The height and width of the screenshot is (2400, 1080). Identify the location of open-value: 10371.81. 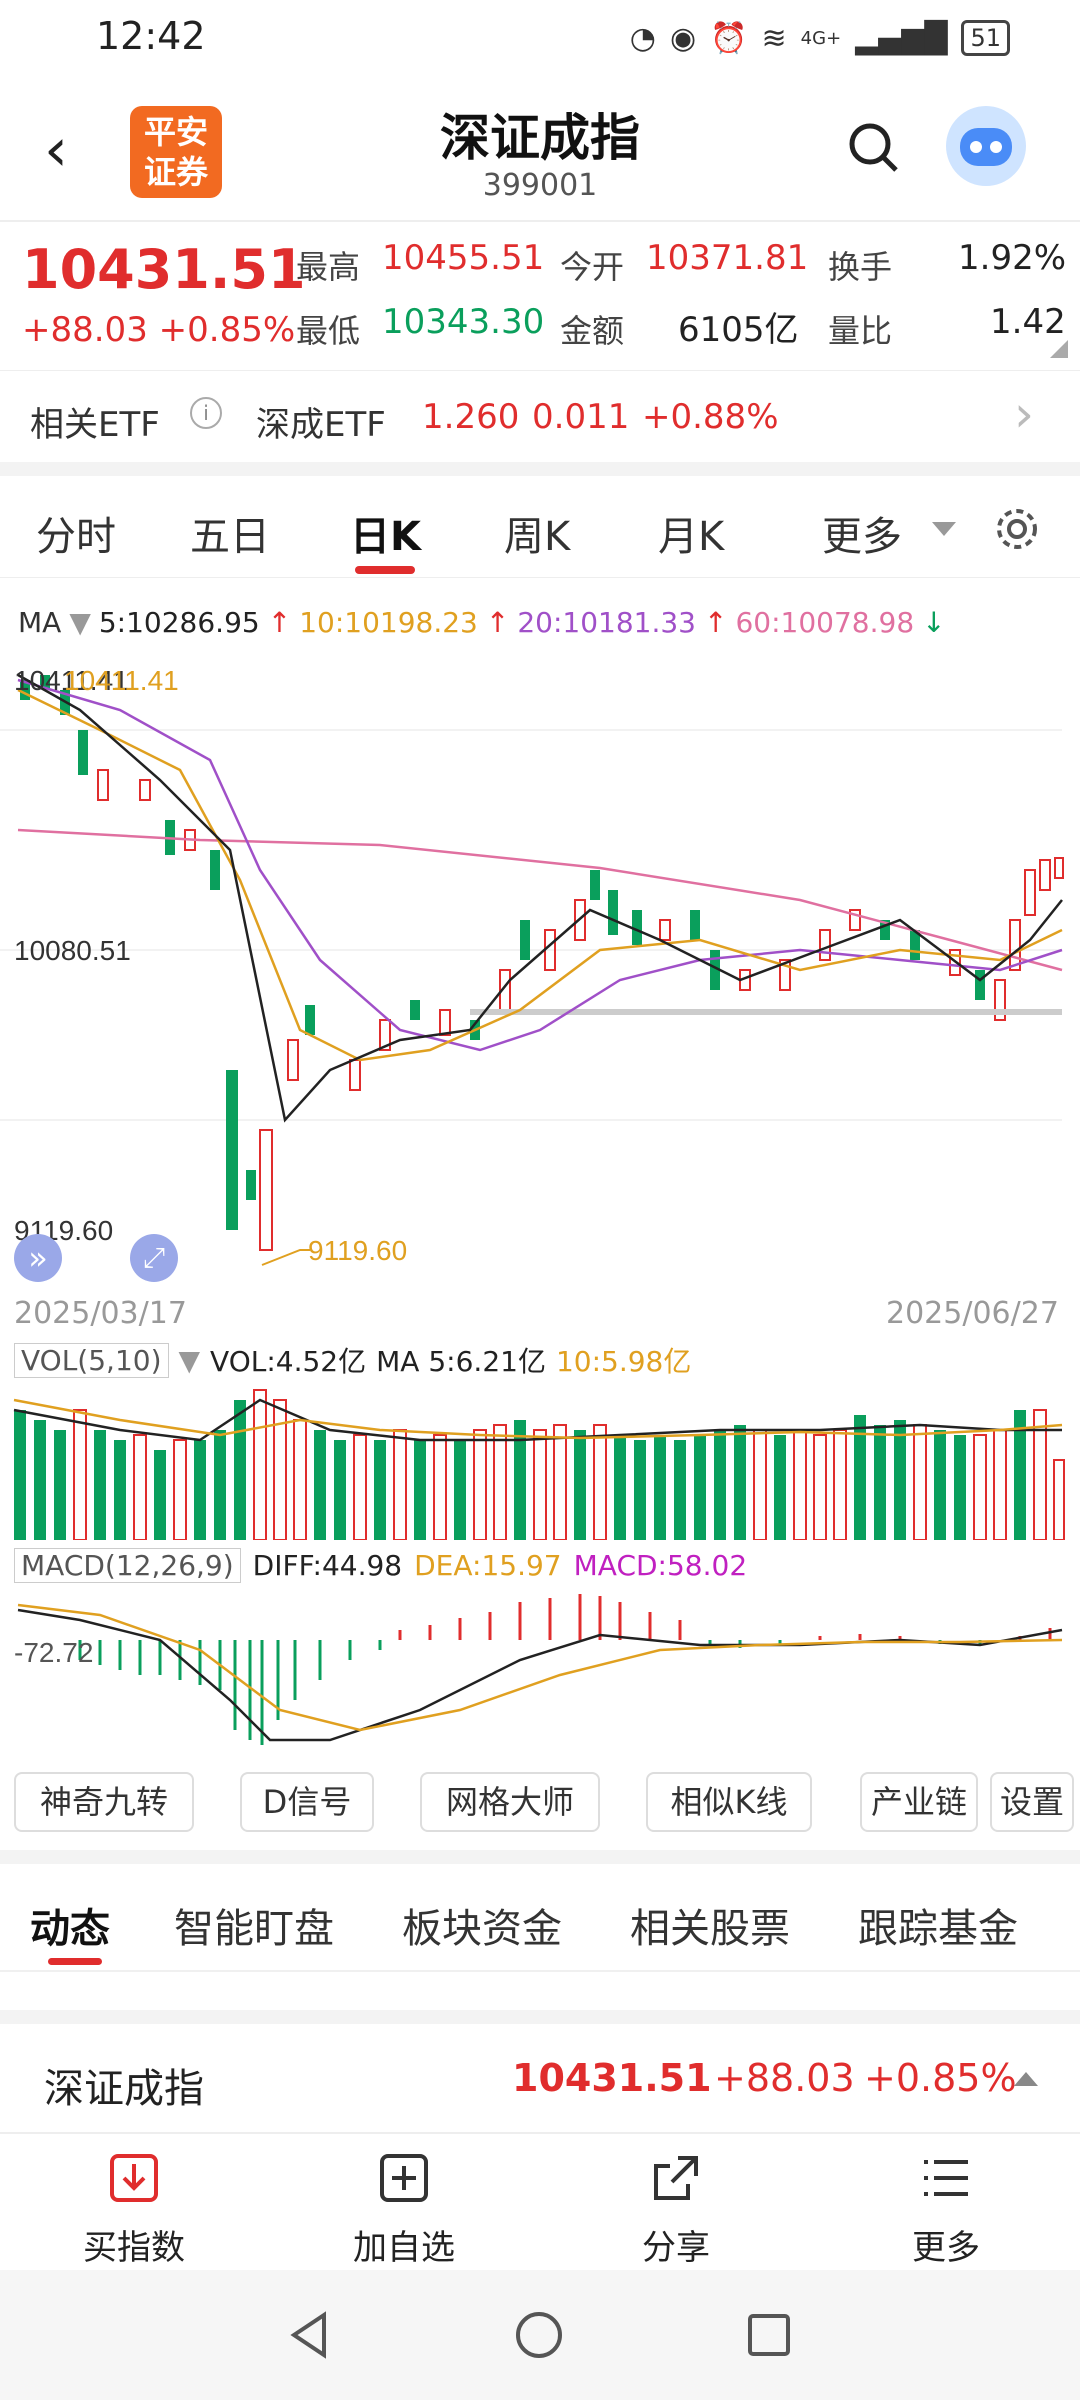
(727, 258).